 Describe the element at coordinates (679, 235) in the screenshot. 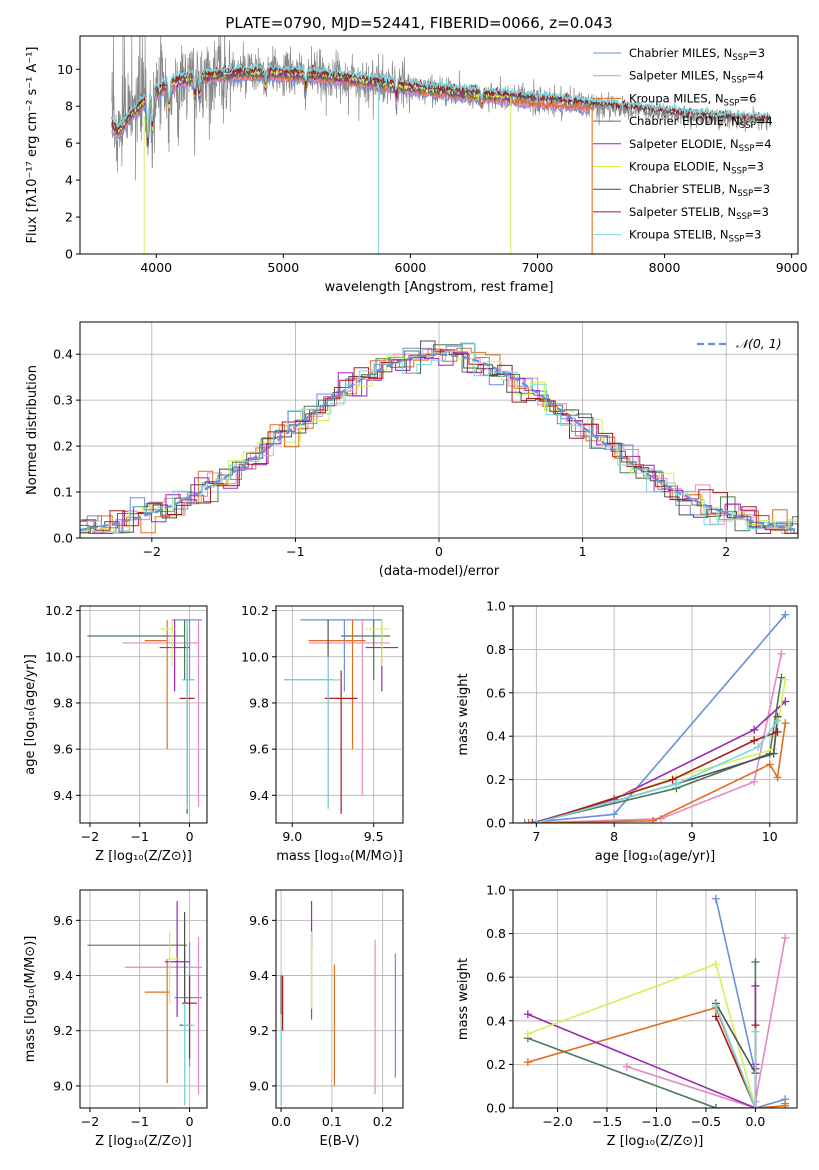

I see `legend-label: Kroupa STELIB, N` at that location.